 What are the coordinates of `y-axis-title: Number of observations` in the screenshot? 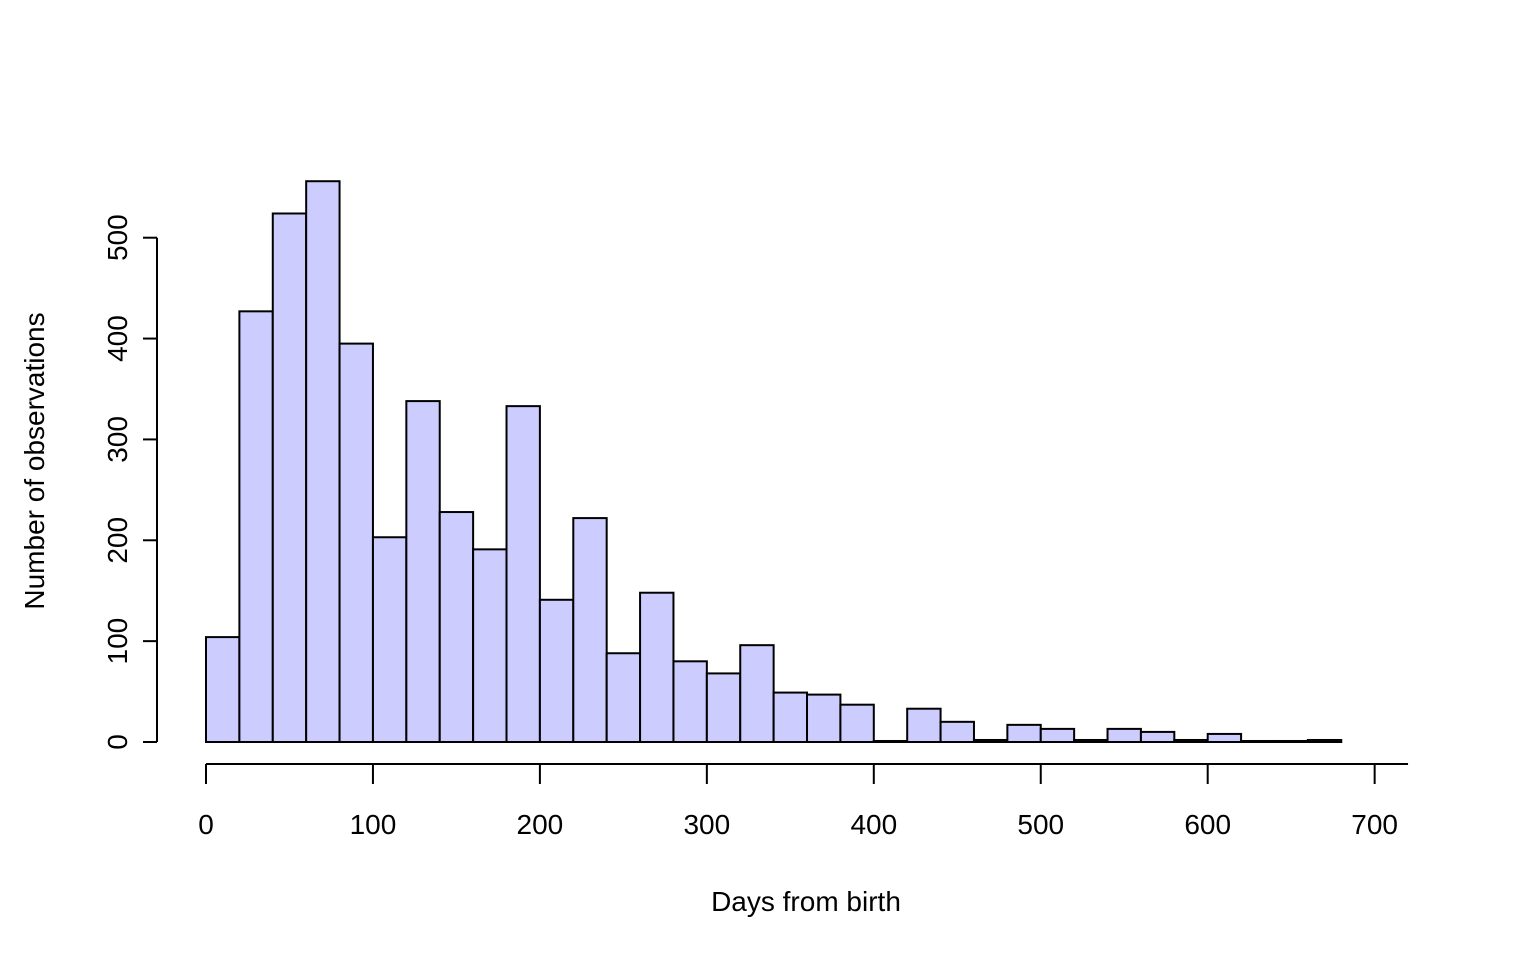 It's located at (34, 460).